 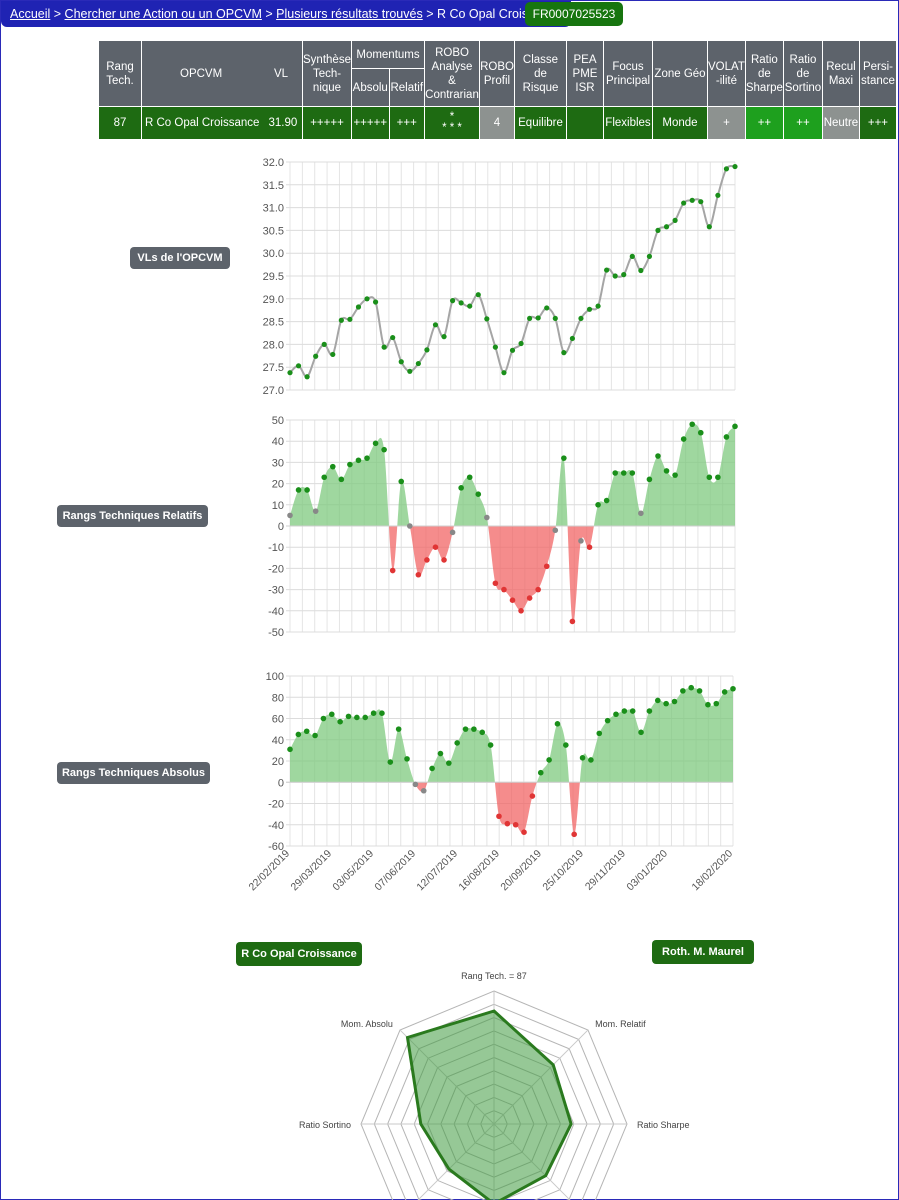 I want to click on radar-grid-ring, so click(x=494, y=1108).